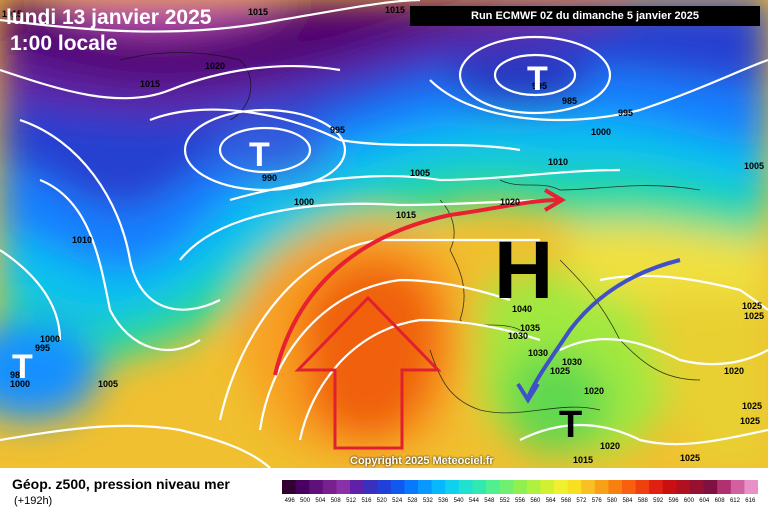 This screenshot has height=512, width=768. What do you see at coordinates (109, 17) in the screenshot?
I see `forecast-date: lundi 13 janvier 2025` at bounding box center [109, 17].